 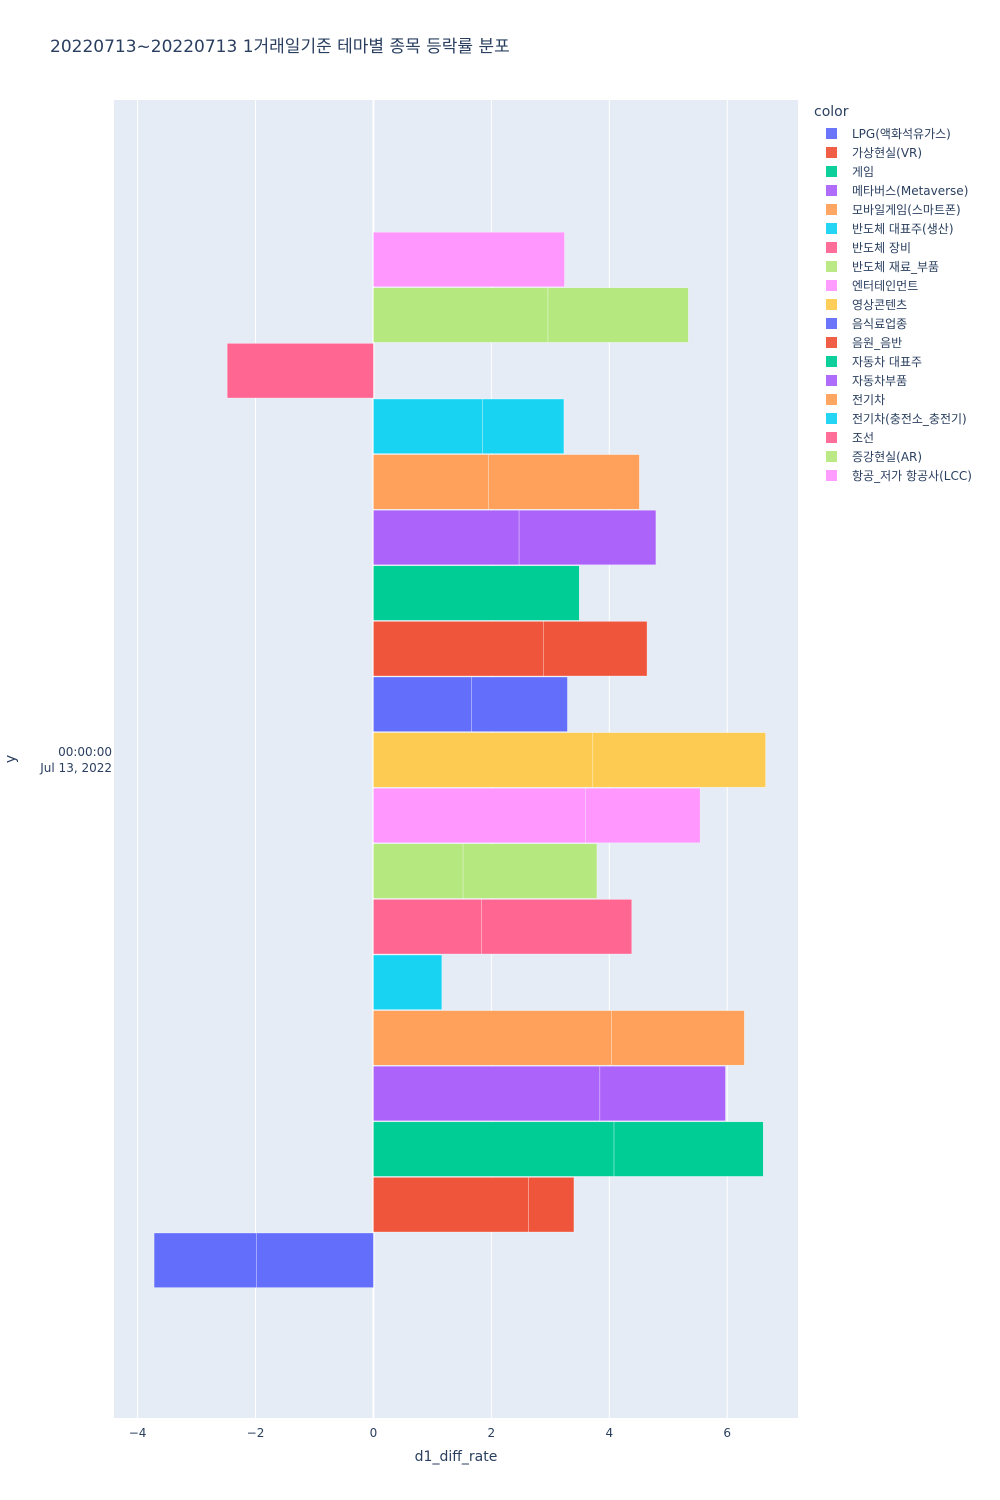 I want to click on legend-item: 반도체 재료_부품, so click(x=893, y=266).